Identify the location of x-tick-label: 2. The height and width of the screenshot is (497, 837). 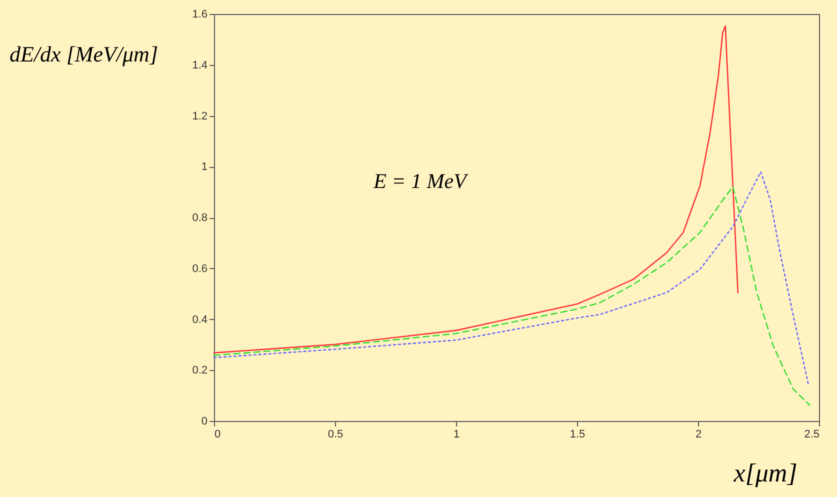
(698, 434).